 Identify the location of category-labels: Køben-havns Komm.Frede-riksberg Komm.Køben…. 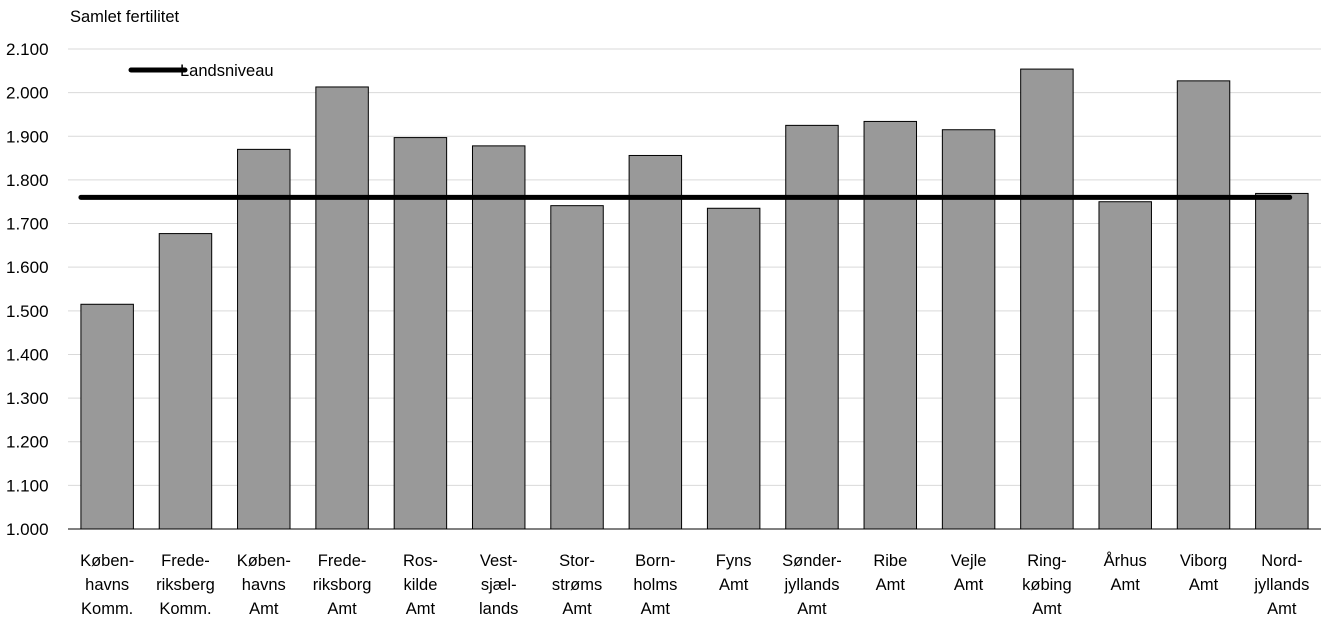
(694, 584).